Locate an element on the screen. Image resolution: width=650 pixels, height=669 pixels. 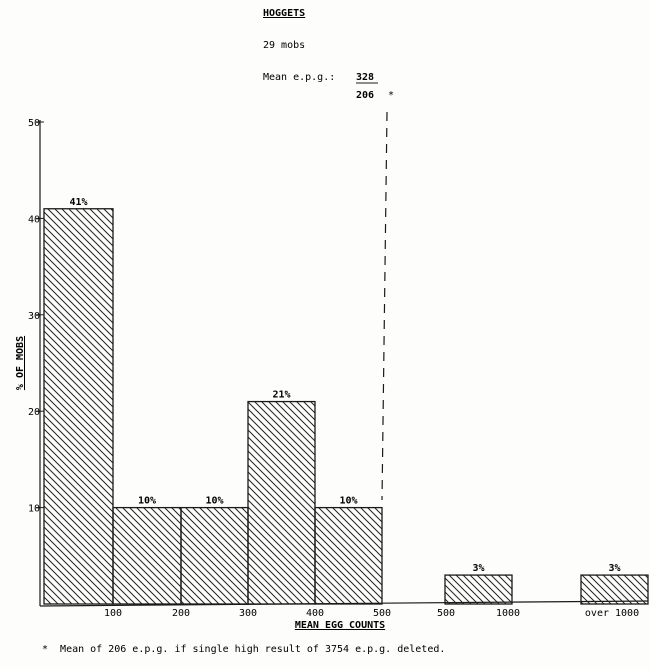
y-tick-group: 10 20 30 40 50 is located at coordinates (36, 316).